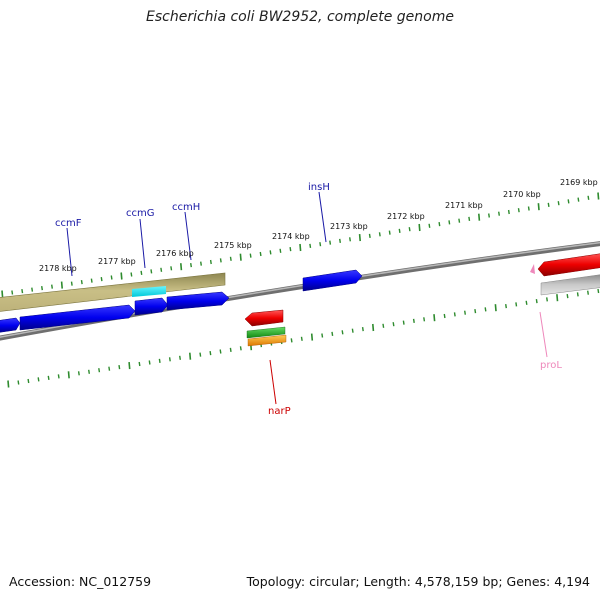 This screenshot has width=600, height=600. I want to click on gene-narP-orange, so click(267, 340).